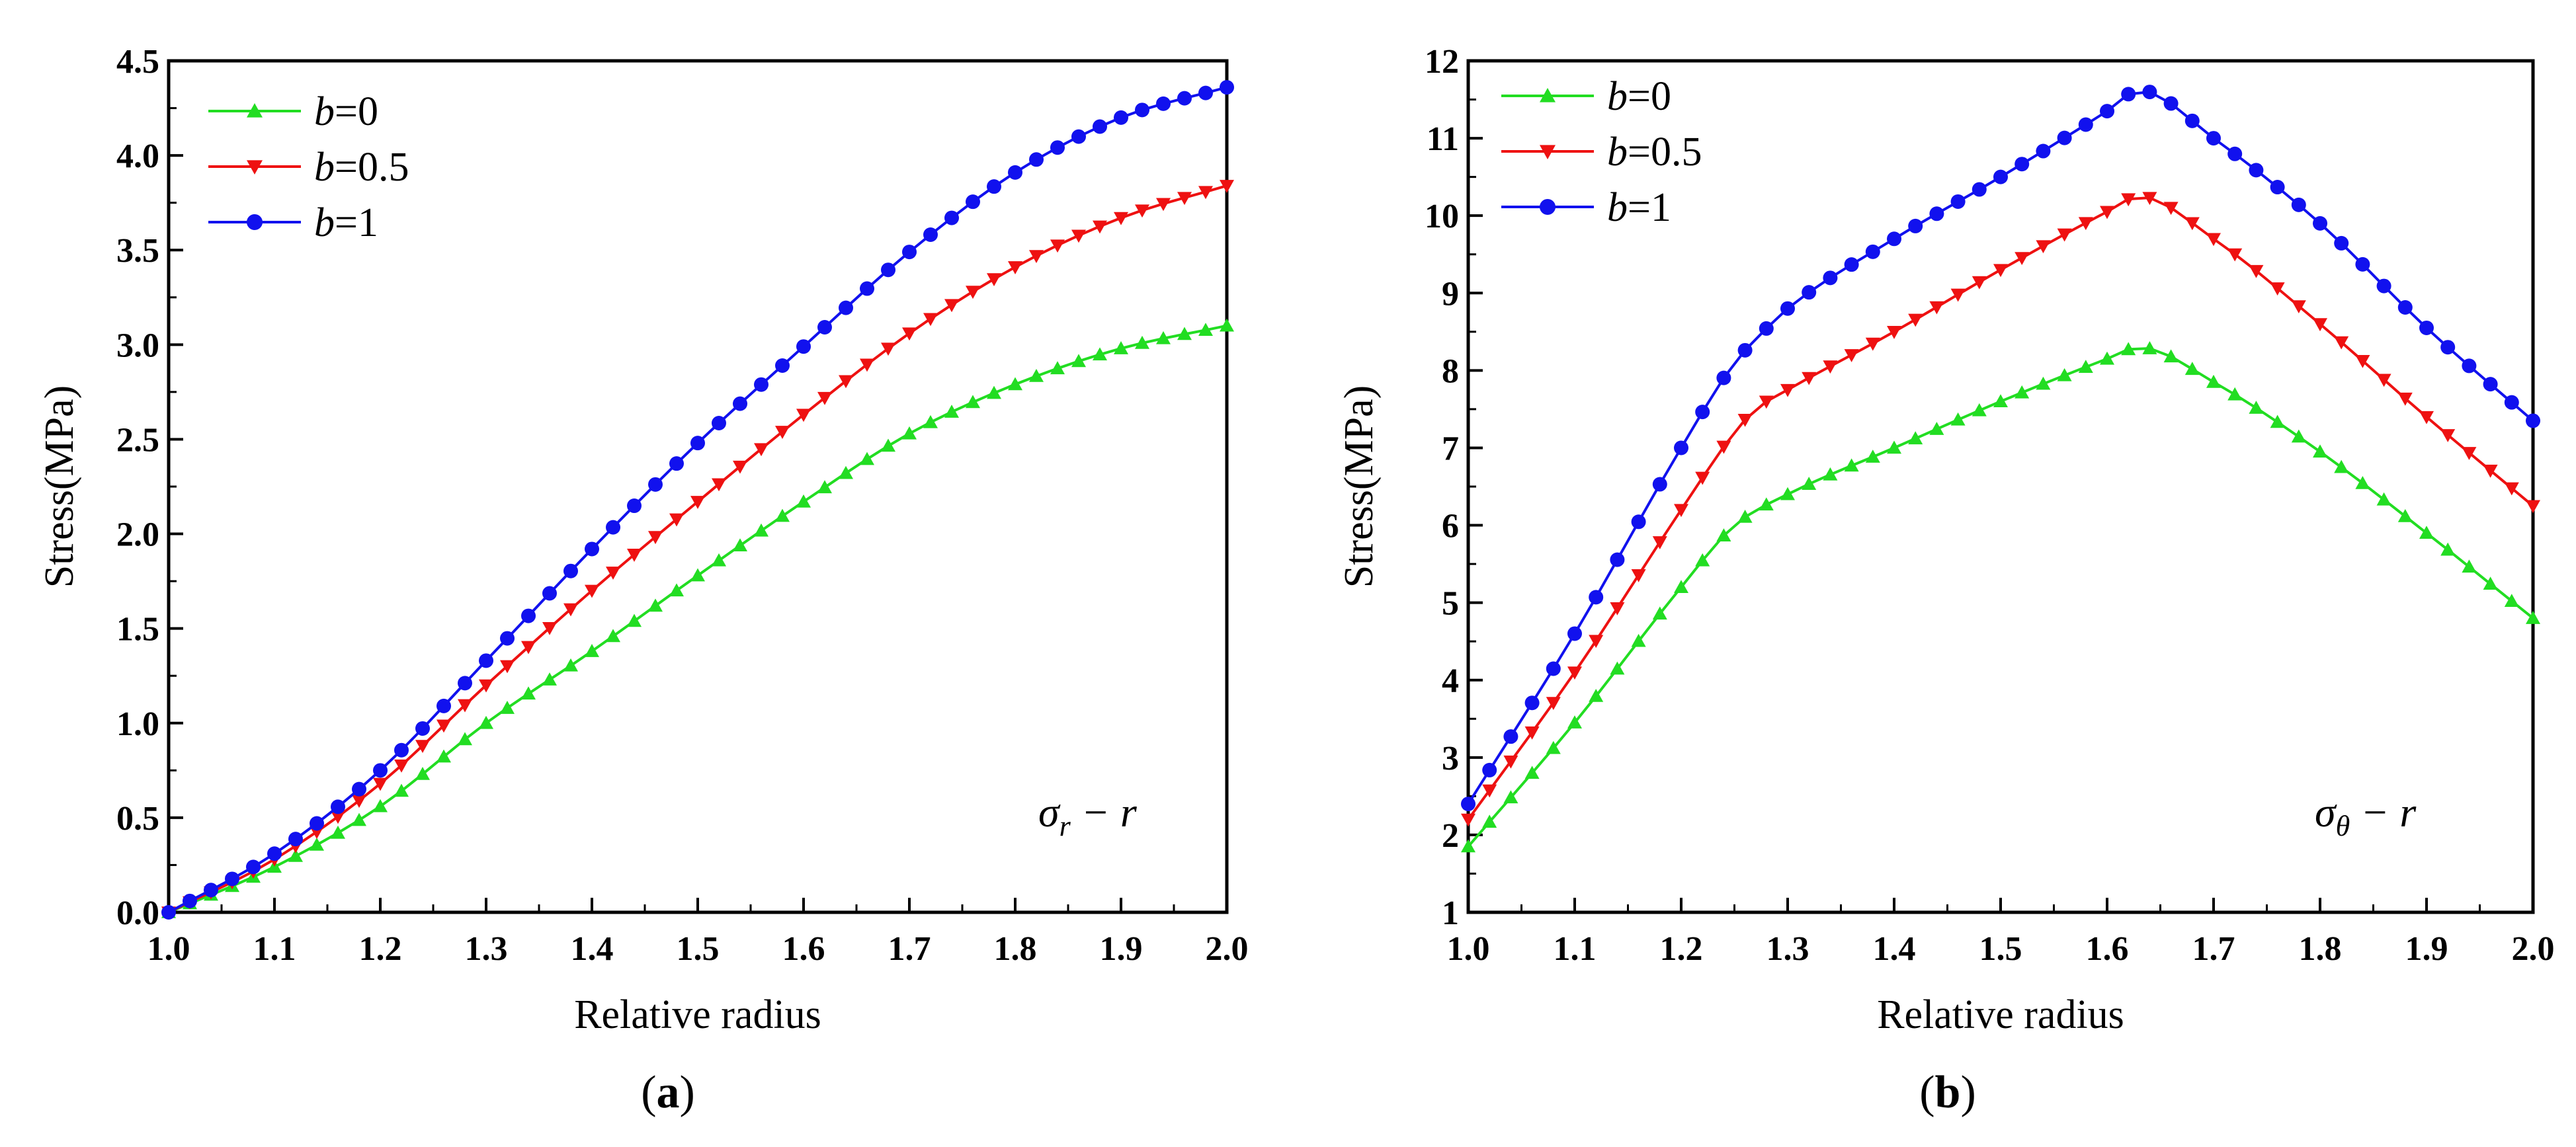 The height and width of the screenshot is (1147, 2576). I want to click on annotation-symbol: σ, so click(2326, 813).